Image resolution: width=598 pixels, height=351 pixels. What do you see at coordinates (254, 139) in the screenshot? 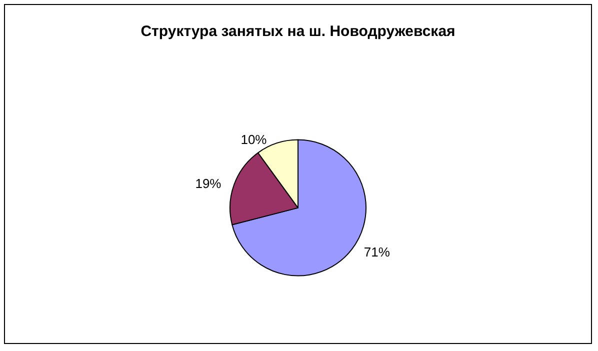
I see `data-label: 10%` at bounding box center [254, 139].